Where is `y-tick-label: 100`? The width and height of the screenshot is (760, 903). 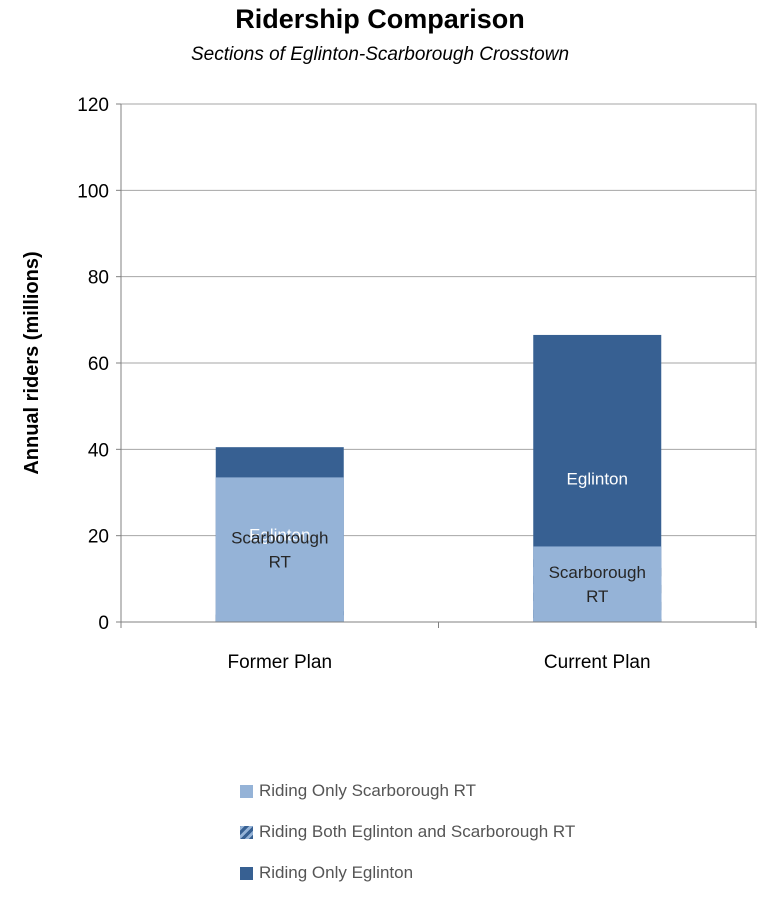 y-tick-label: 100 is located at coordinates (93, 191).